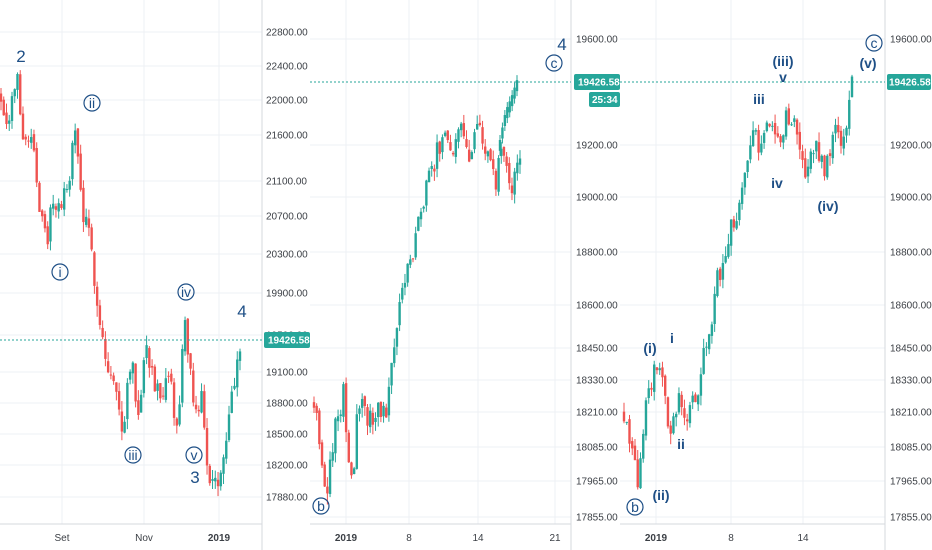 Image resolution: width=932 pixels, height=550 pixels. I want to click on y-tick-label: 22800.00, so click(287, 33).